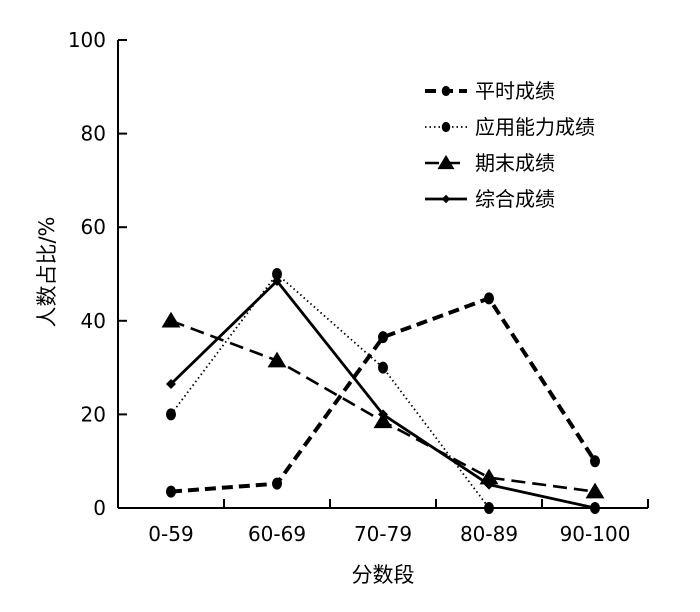 The image size is (700, 612). Describe the element at coordinates (47, 271) in the screenshot. I see `y-axis-title: 人数占比/%` at that location.